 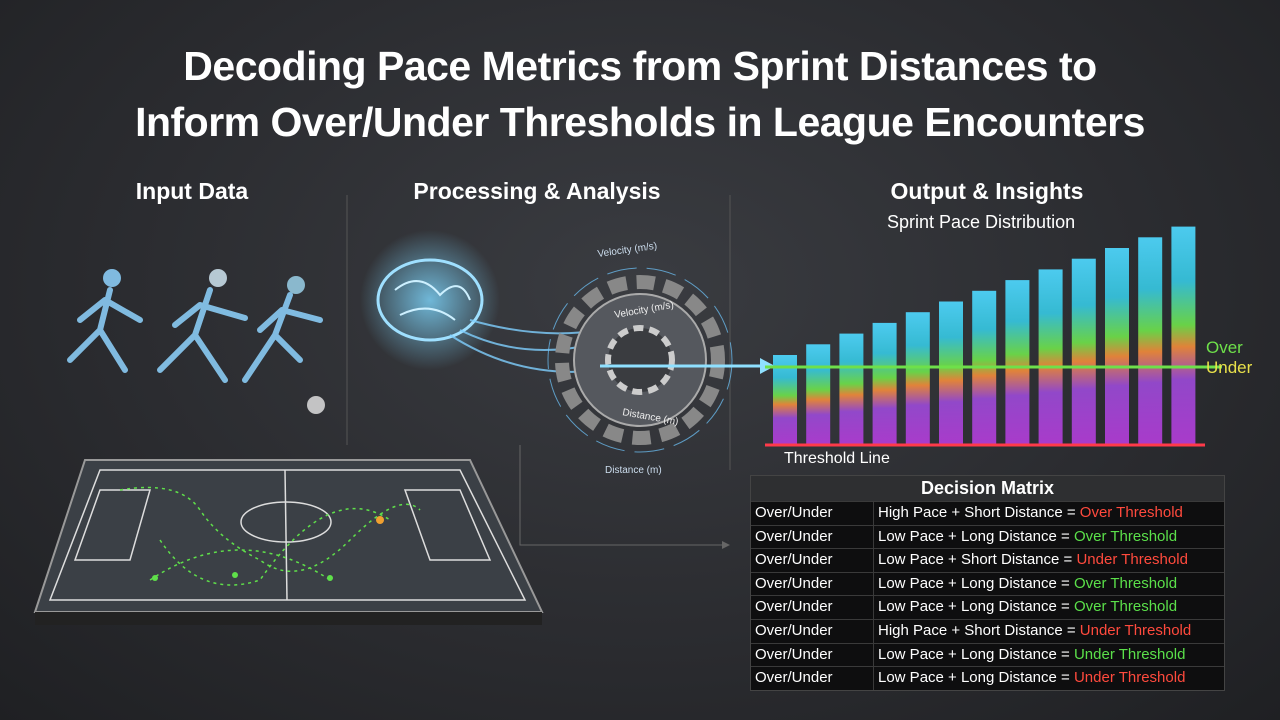 What do you see at coordinates (192, 191) in the screenshot?
I see `section-title: Input Data` at bounding box center [192, 191].